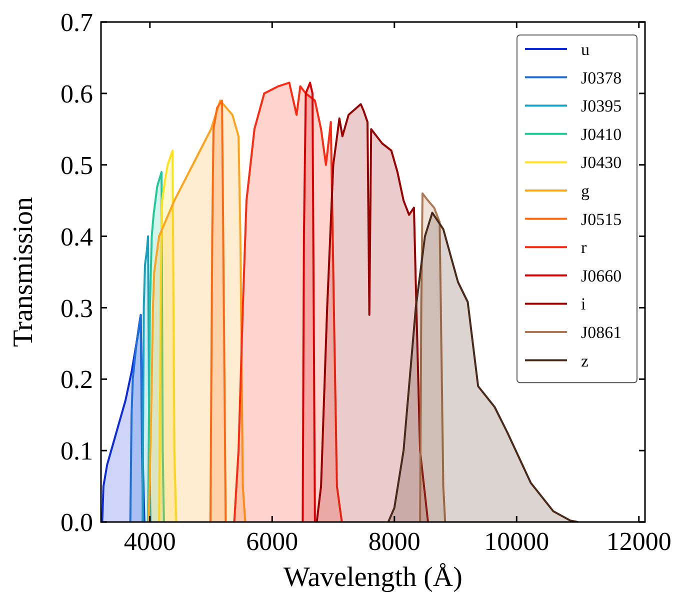 The image size is (694, 596). What do you see at coordinates (585, 190) in the screenshot?
I see `legend-label: g` at bounding box center [585, 190].